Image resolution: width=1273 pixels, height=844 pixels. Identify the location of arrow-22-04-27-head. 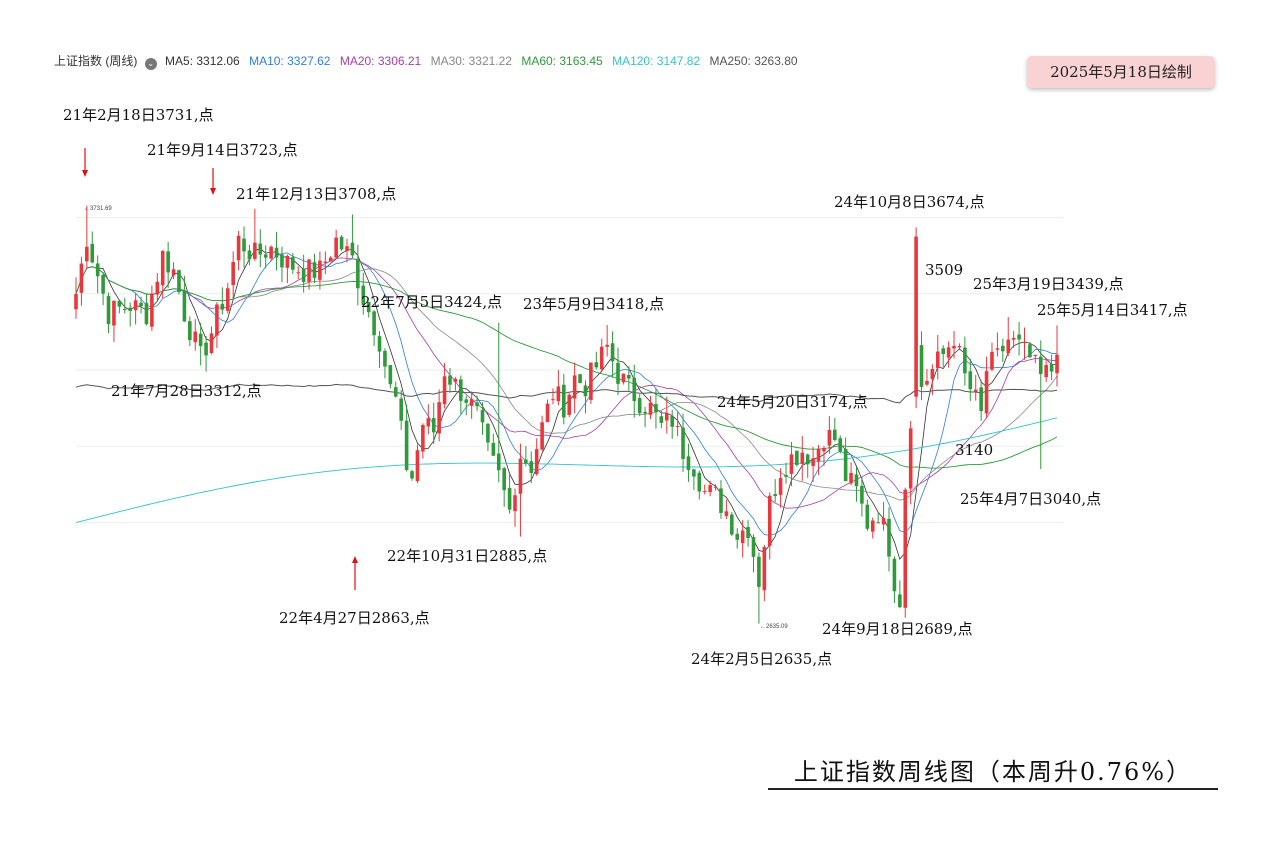
(355, 559).